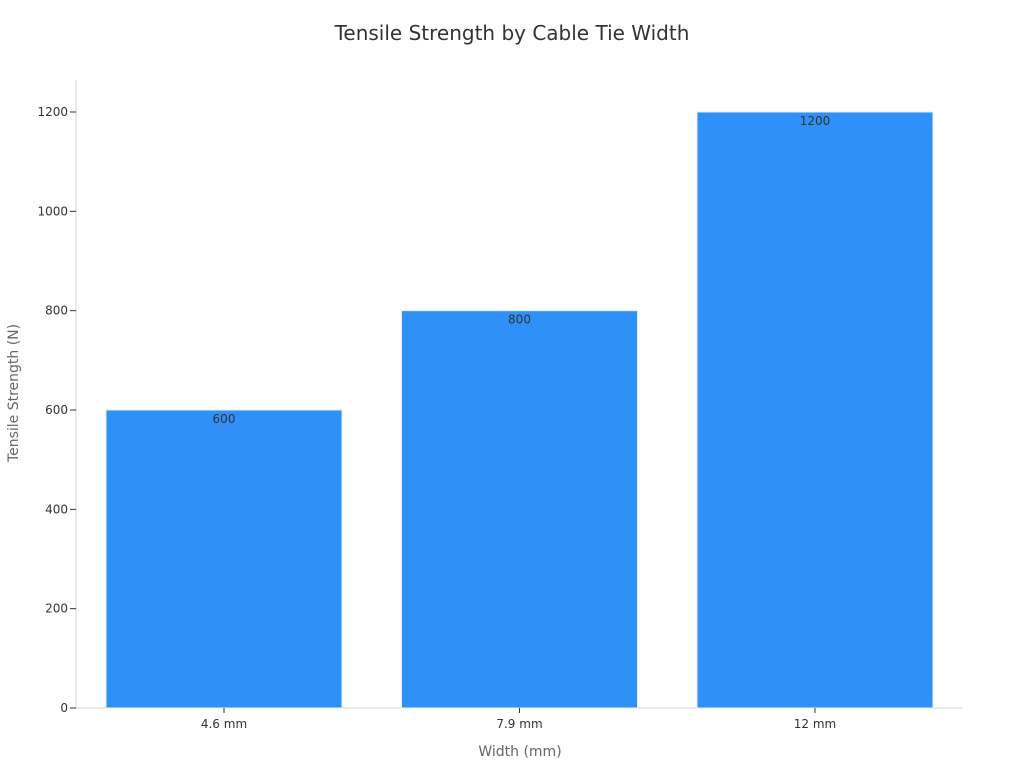 Image resolution: width=1024 pixels, height=768 pixels. What do you see at coordinates (519, 752) in the screenshot?
I see `x-axis-label: Width (mm)` at bounding box center [519, 752].